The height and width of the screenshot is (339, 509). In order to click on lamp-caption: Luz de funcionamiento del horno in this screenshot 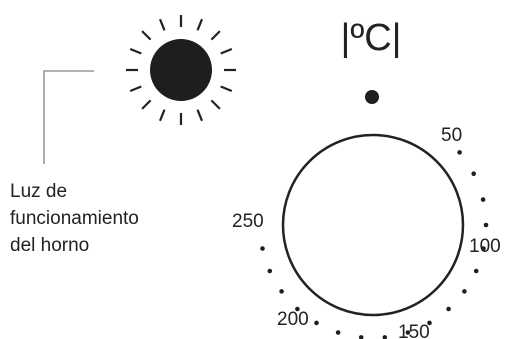, I will do `click(74, 218)`.